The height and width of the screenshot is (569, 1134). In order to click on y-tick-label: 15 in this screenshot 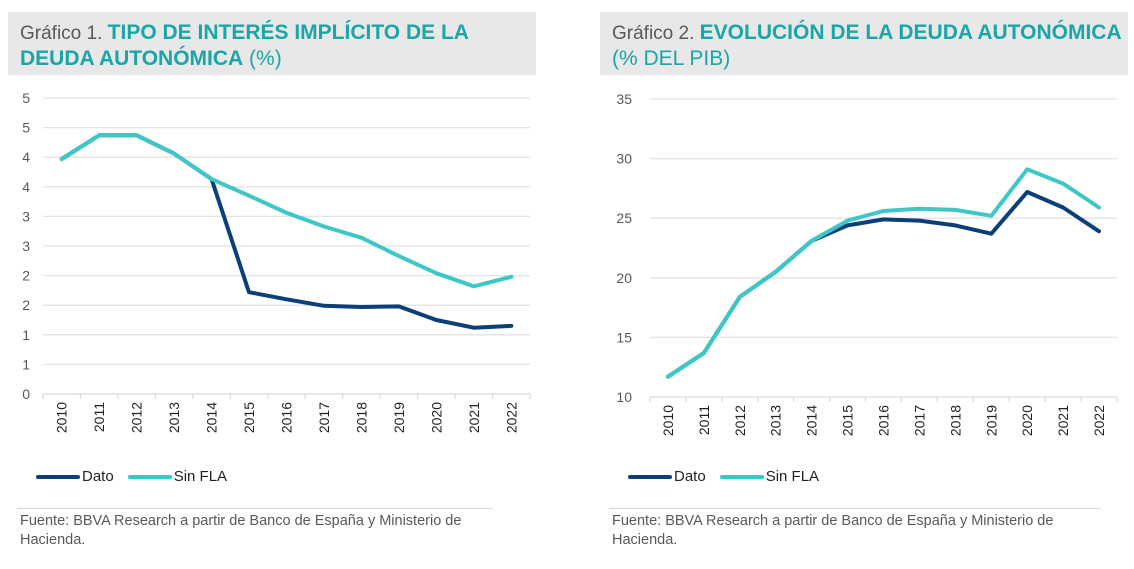, I will do `click(624, 337)`.